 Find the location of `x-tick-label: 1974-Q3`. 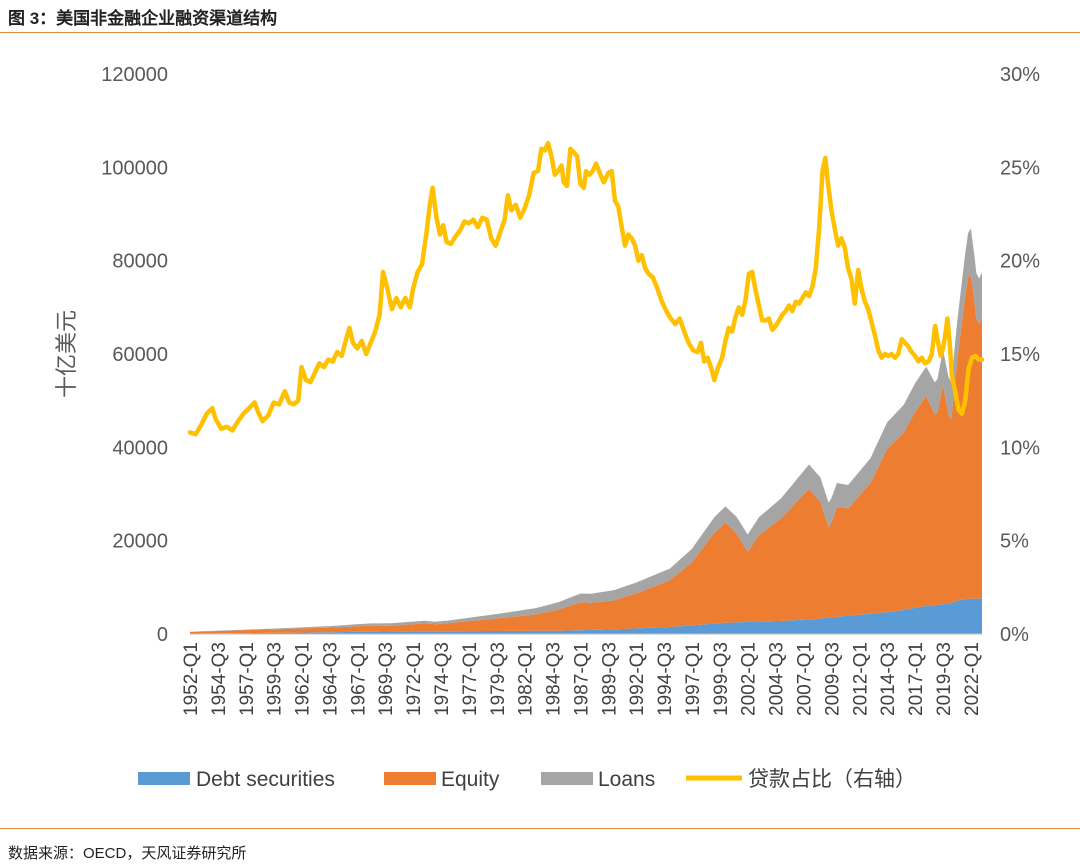

x-tick-label: 1974-Q3 is located at coordinates (442, 679).